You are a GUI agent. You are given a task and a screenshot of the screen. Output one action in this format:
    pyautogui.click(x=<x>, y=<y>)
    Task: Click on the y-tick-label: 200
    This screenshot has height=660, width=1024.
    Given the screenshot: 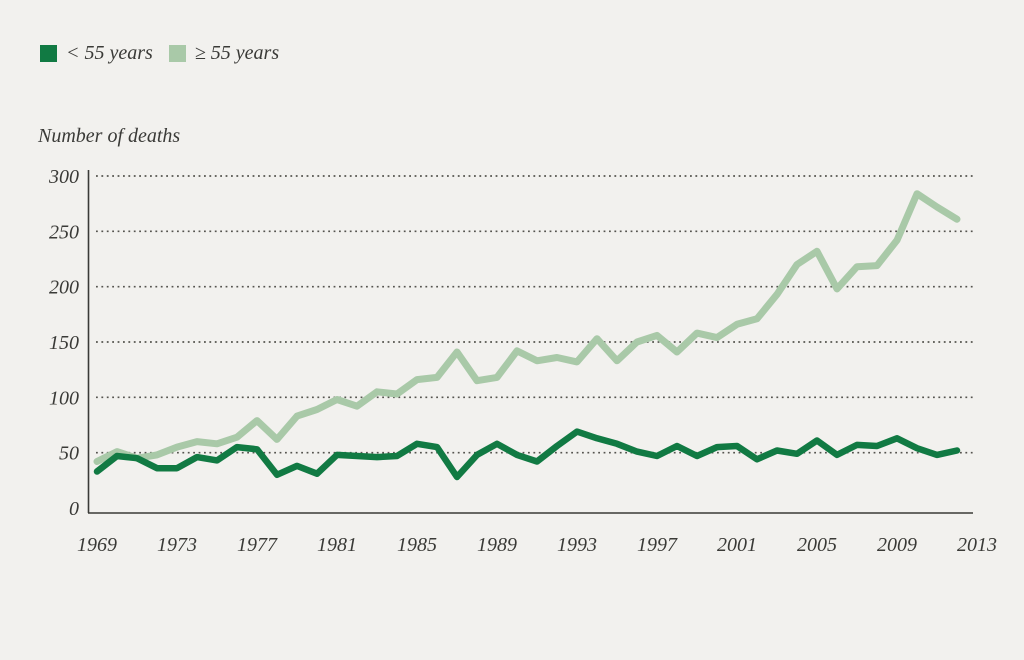 What is the action you would take?
    pyautogui.click(x=64, y=288)
    